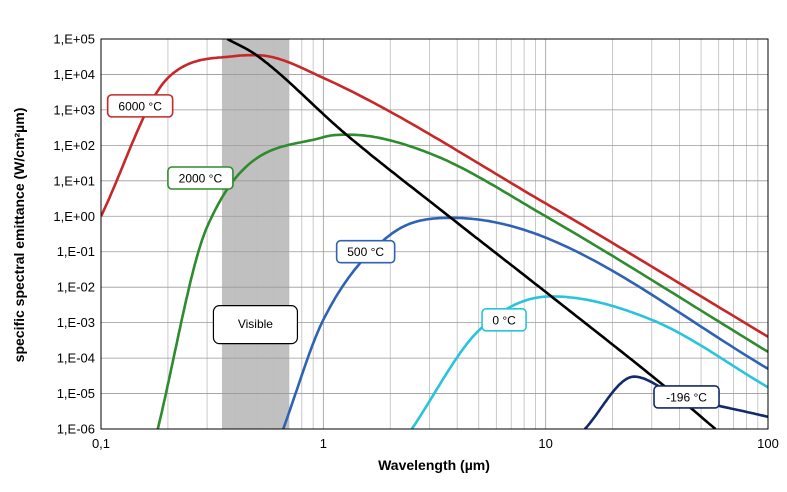 Image resolution: width=787 pixels, height=492 pixels. What do you see at coordinates (76, 251) in the screenshot?
I see `y-tick-label: 1,E-01` at bounding box center [76, 251].